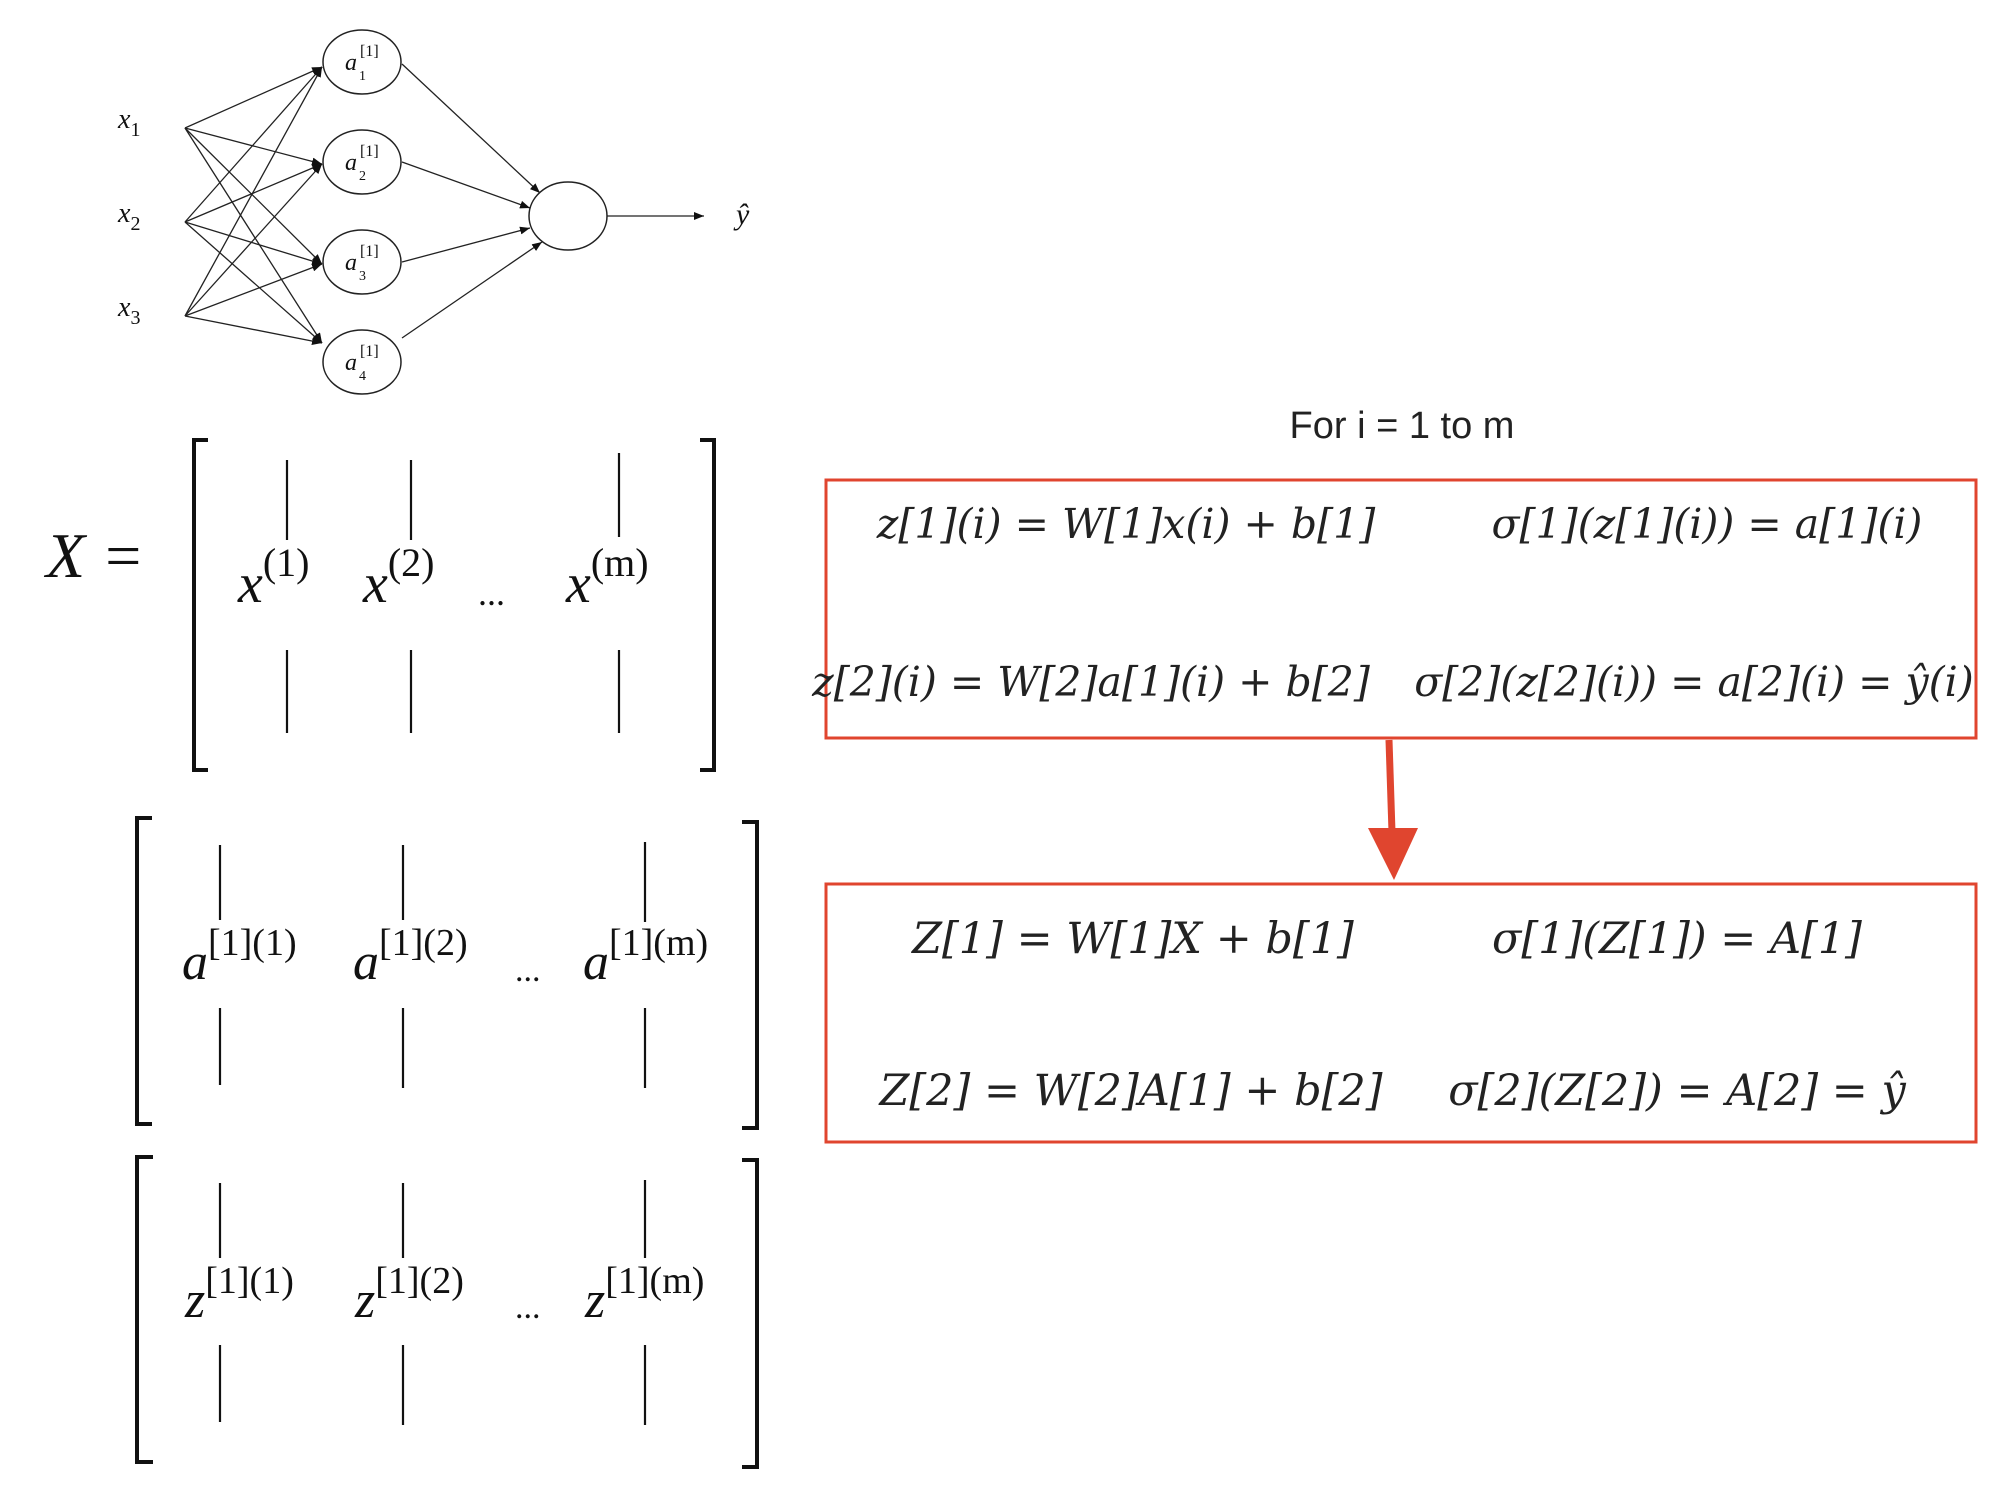 The width and height of the screenshot is (1994, 1492). What do you see at coordinates (253, 97) in the screenshot?
I see `edge-x1-a1` at bounding box center [253, 97].